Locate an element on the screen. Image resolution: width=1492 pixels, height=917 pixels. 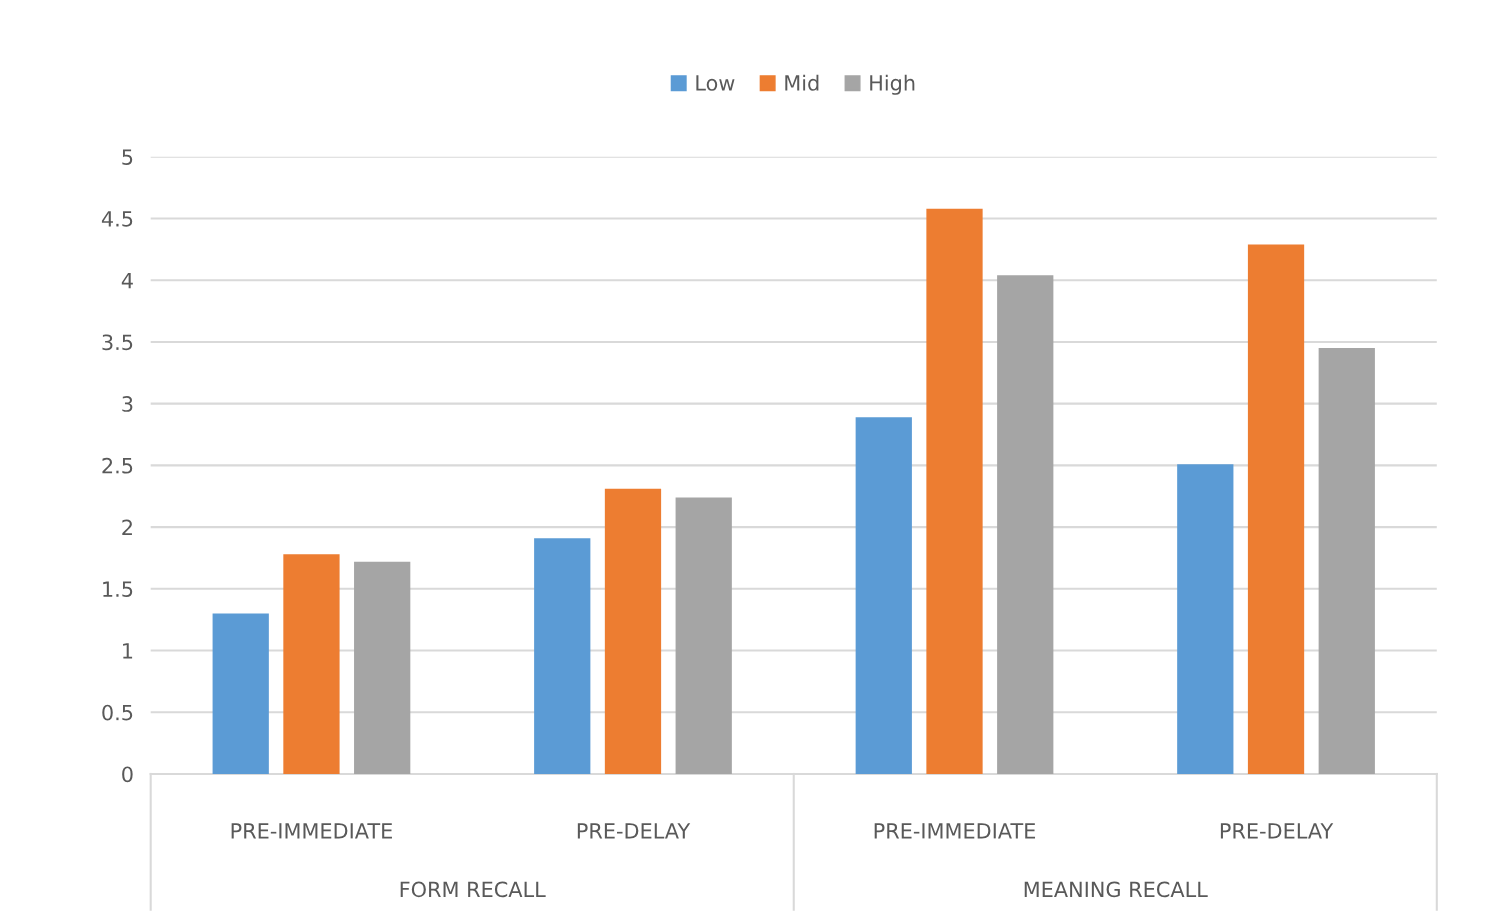
legend-label: Low is located at coordinates (715, 83).